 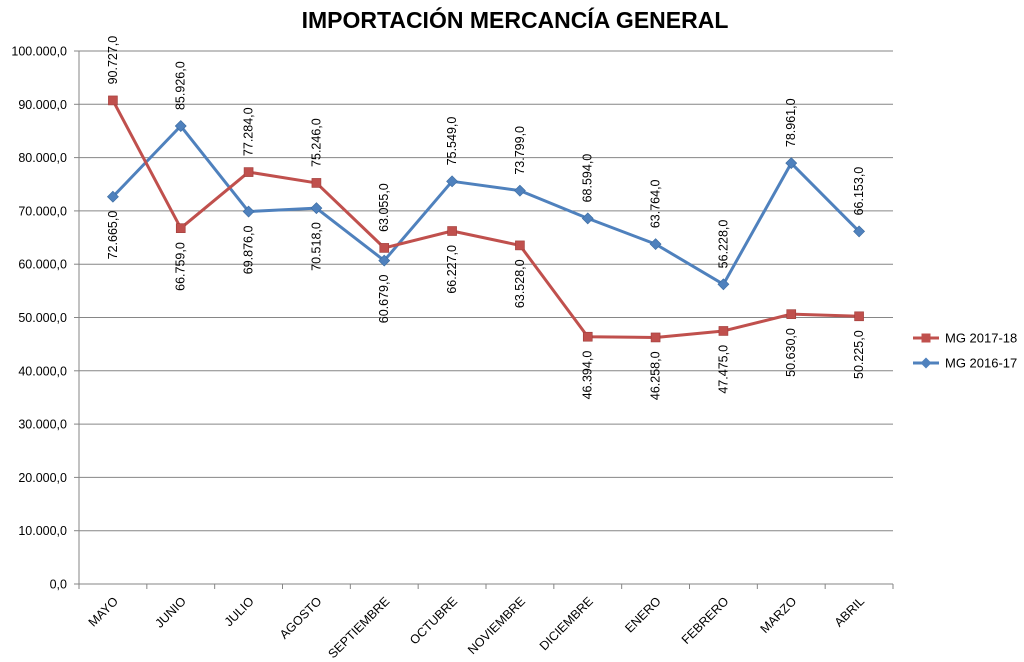 I want to click on x-tick-label: MARZO, so click(x=779, y=615).